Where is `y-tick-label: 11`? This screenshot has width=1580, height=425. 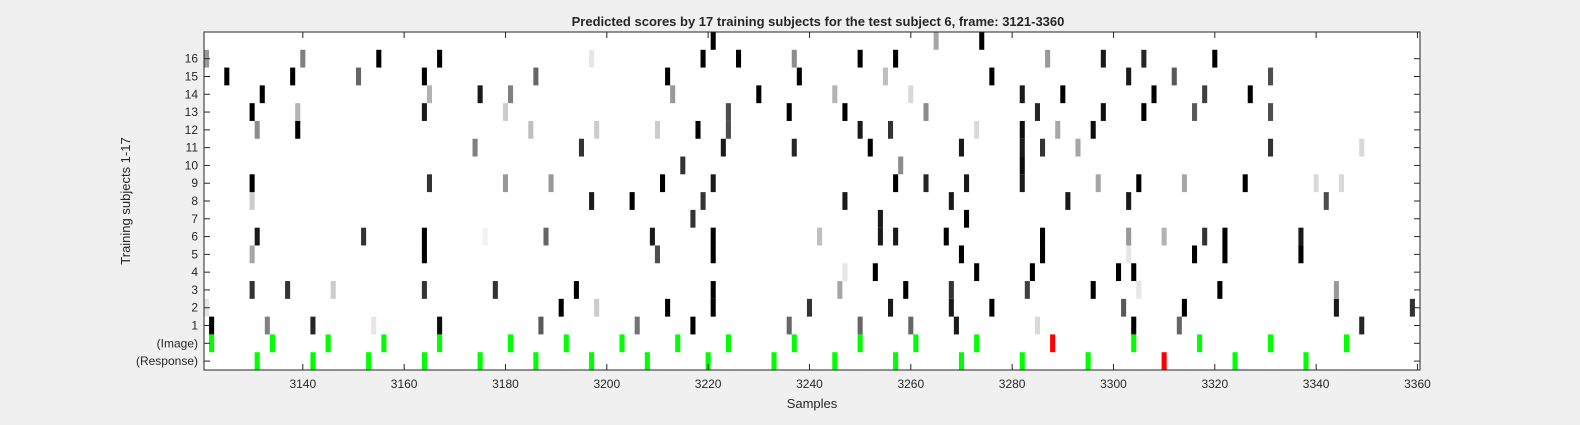
y-tick-label: 11 is located at coordinates (192, 148).